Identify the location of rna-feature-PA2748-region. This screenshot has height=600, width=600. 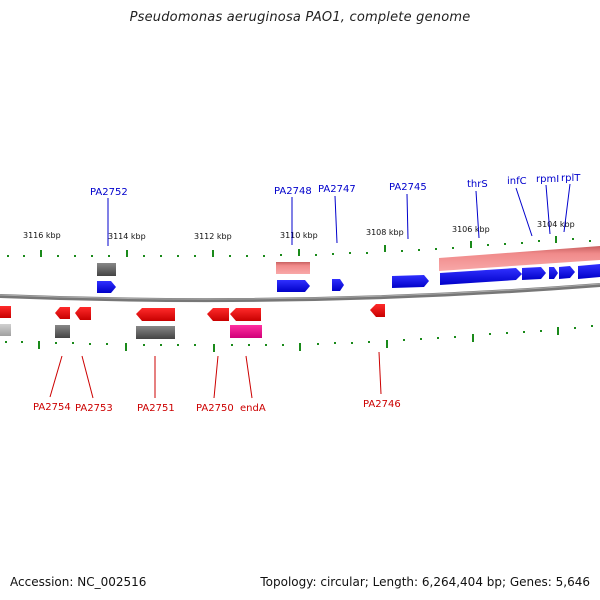
(293, 268).